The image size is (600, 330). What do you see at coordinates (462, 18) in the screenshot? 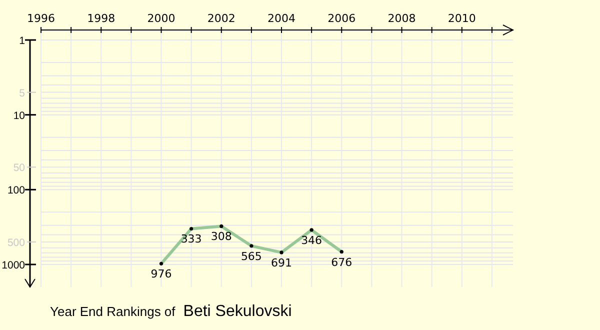
I see `x-tick-label: 2010` at bounding box center [462, 18].